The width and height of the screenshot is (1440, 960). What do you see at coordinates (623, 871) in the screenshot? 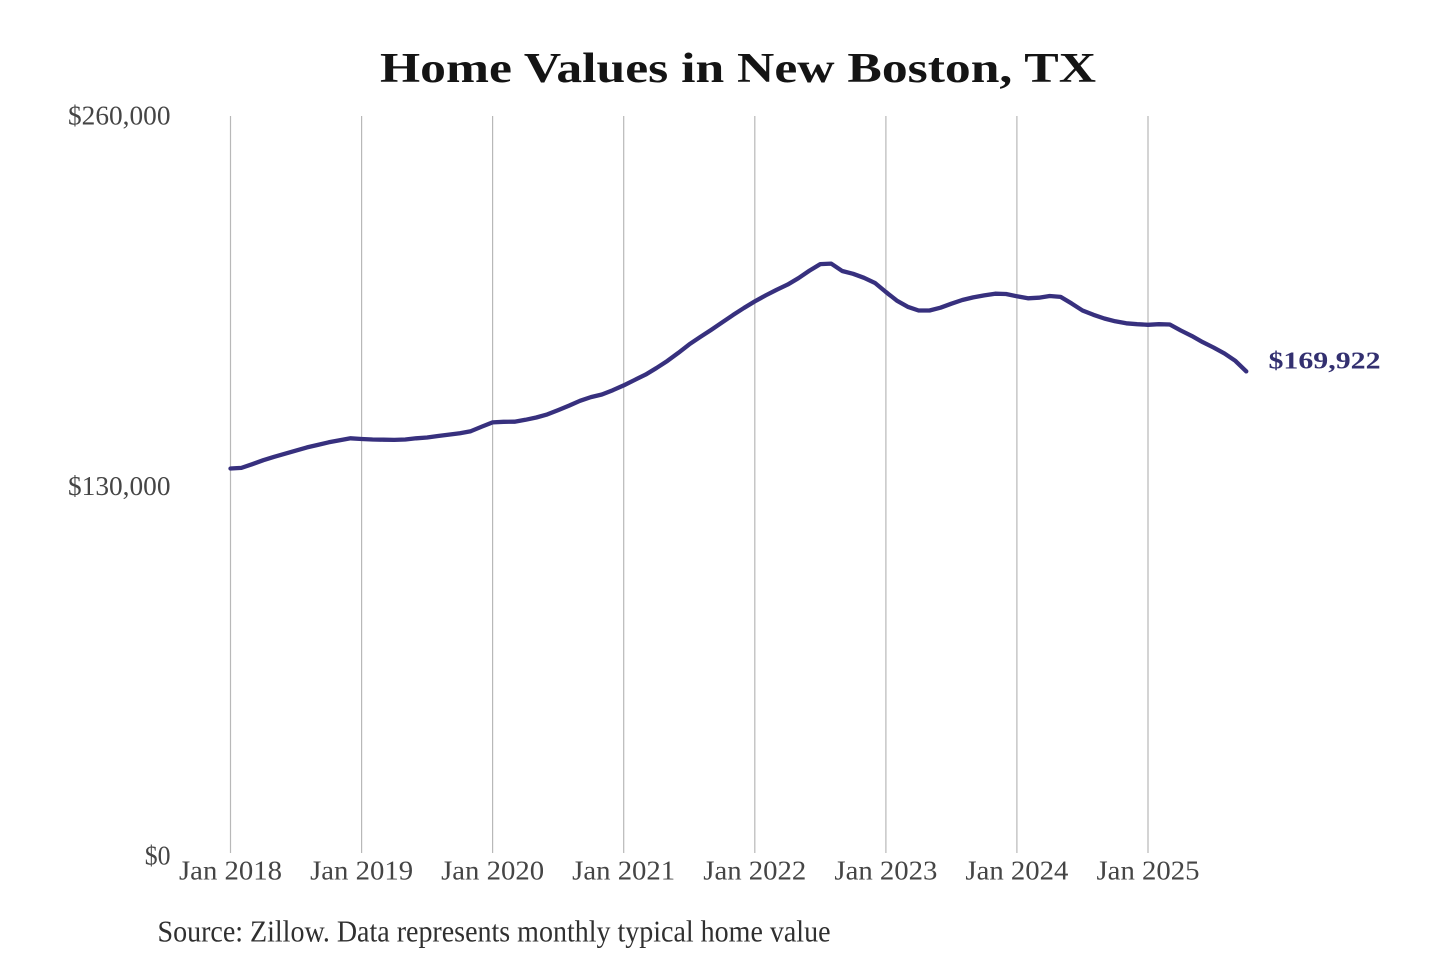
I see `svg-text: Jan 2021` at bounding box center [623, 871].